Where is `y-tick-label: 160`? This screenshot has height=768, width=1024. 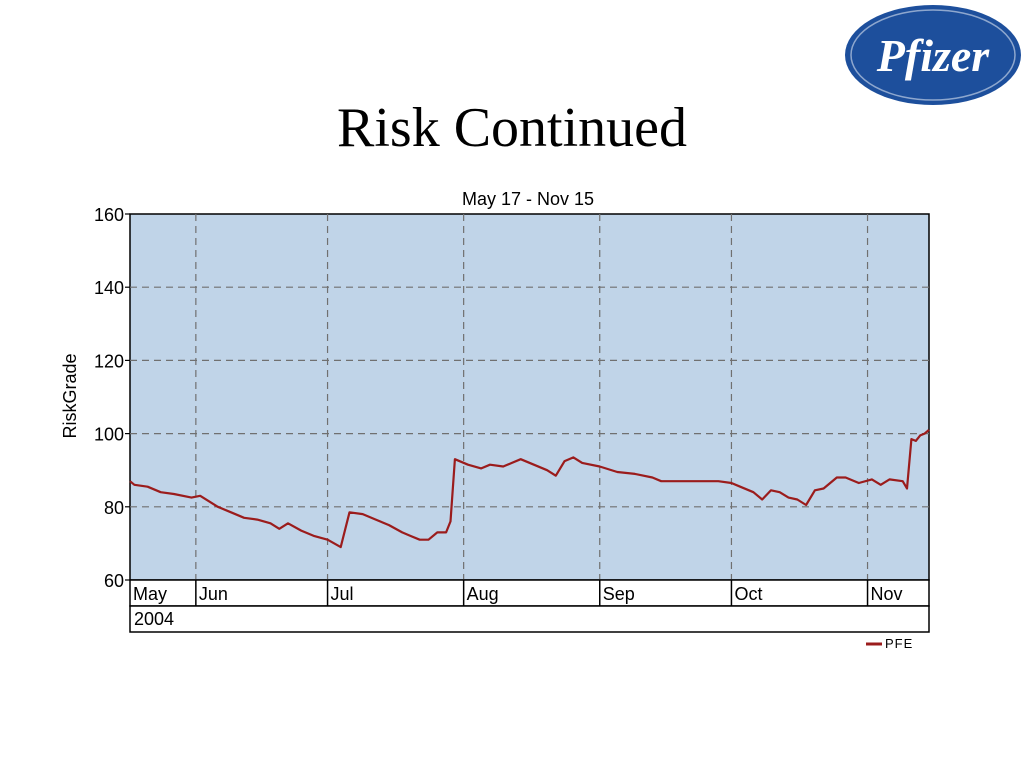 y-tick-label: 160 is located at coordinates (109, 215).